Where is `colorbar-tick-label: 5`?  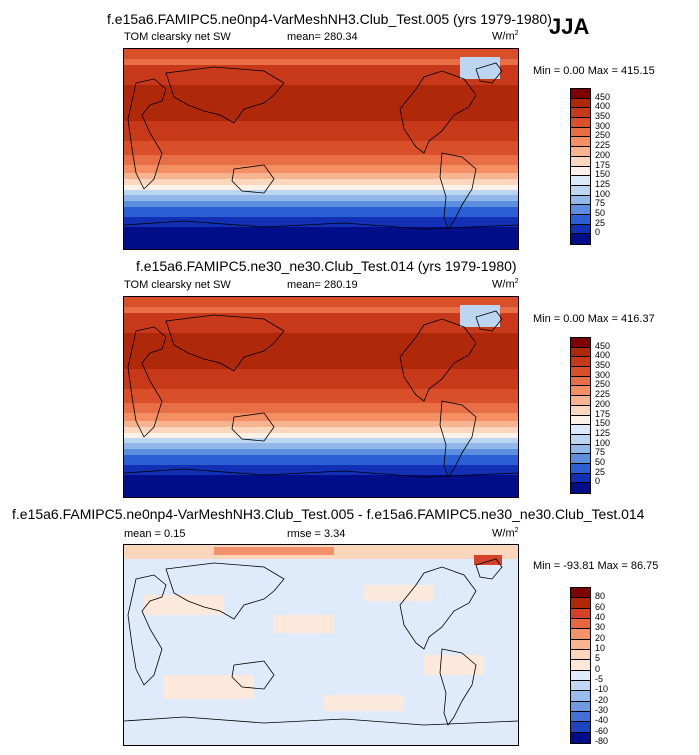
colorbar-tick-label: 5 is located at coordinates (598, 658).